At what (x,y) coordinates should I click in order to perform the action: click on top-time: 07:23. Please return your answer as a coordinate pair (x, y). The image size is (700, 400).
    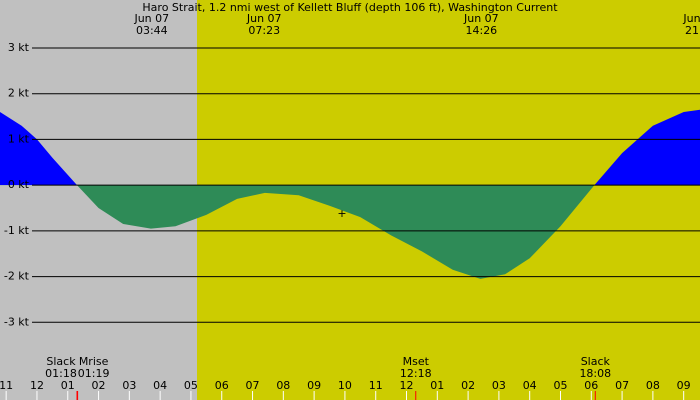
    Looking at the image, I should click on (264, 30).